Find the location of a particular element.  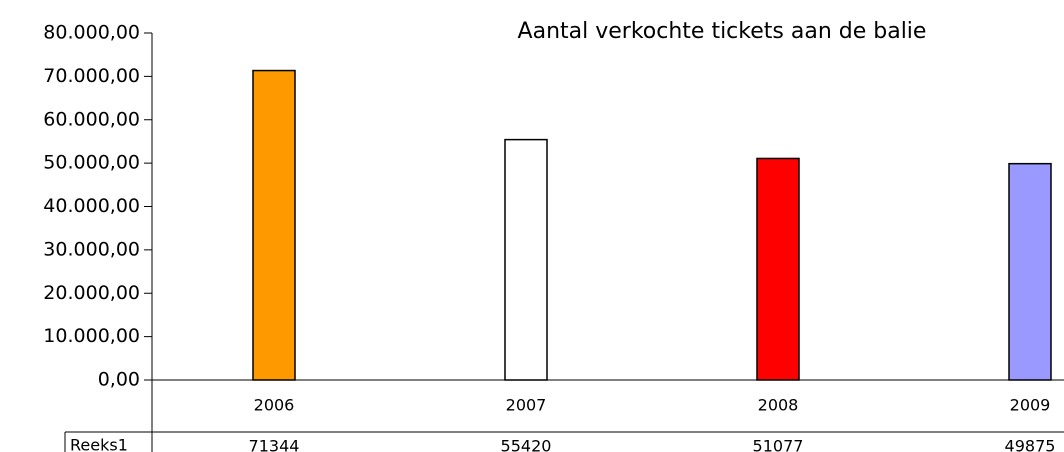

x-tick-label: 2007 is located at coordinates (526, 405).